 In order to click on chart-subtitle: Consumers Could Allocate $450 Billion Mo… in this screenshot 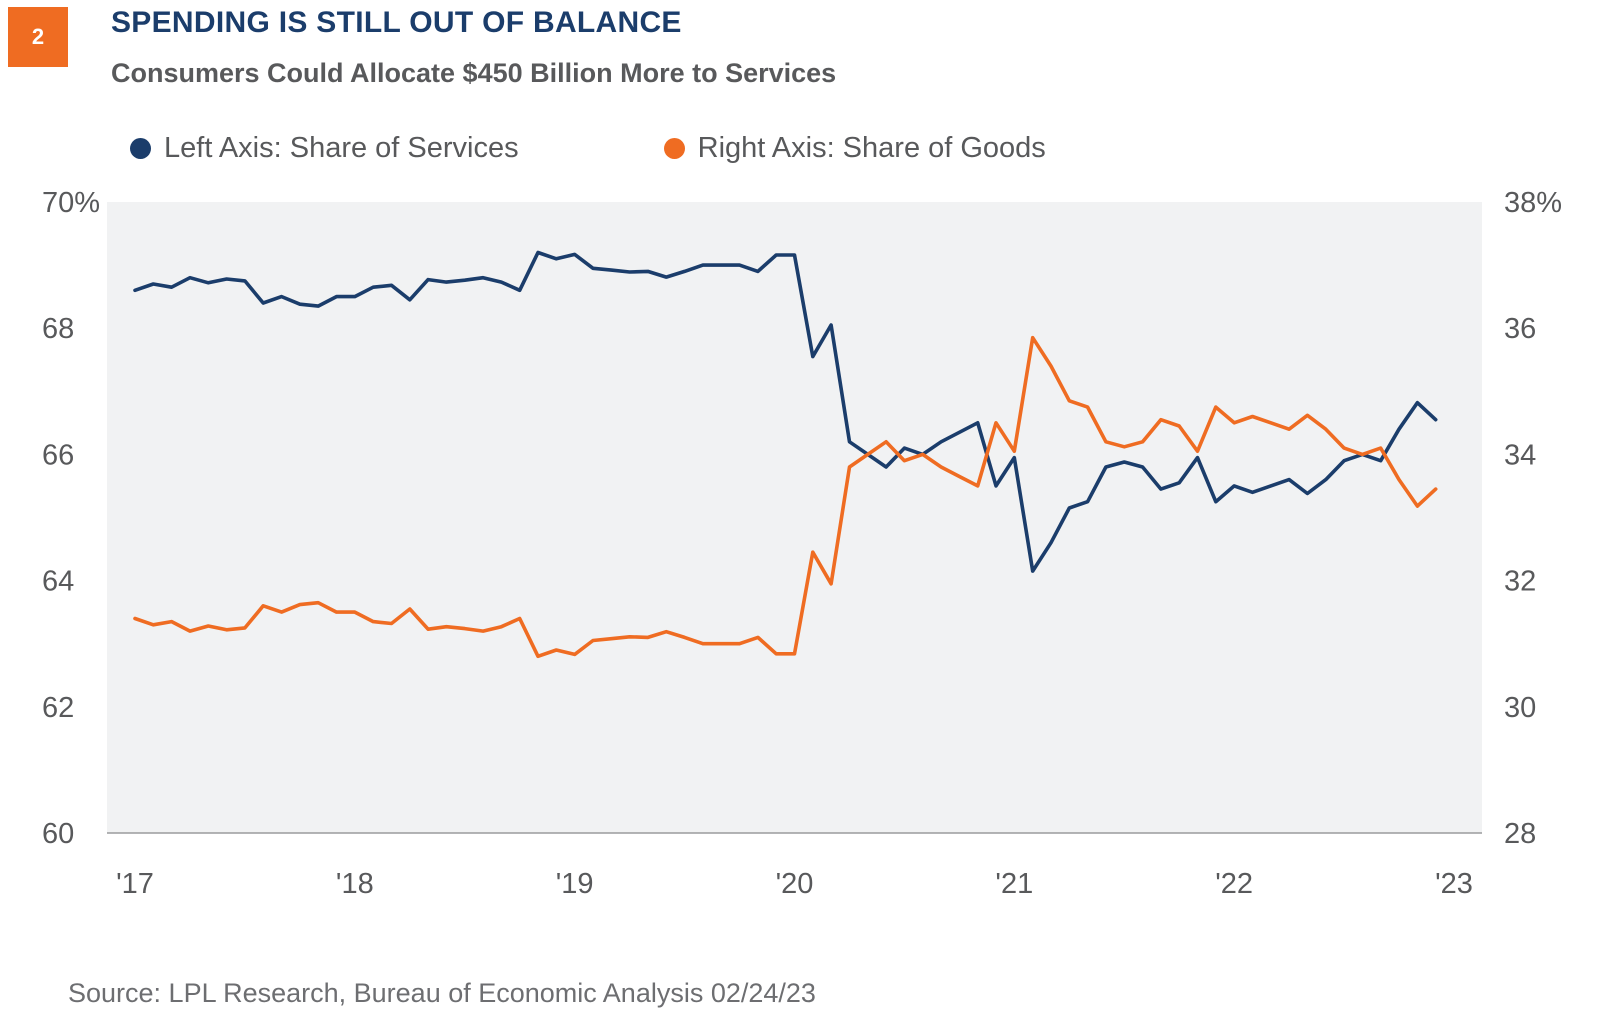, I will do `click(474, 73)`.